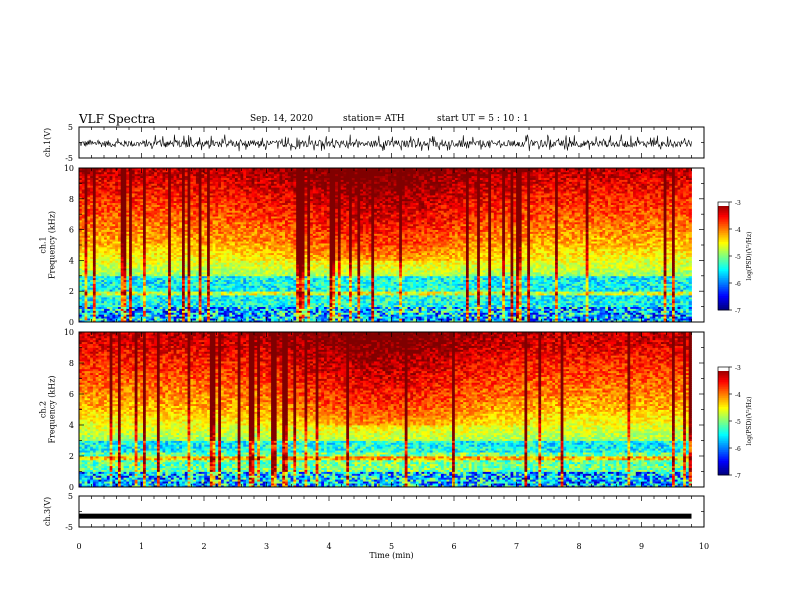 The width and height of the screenshot is (792, 612). I want to click on y-axis-label: ch.1(V), so click(47, 142).